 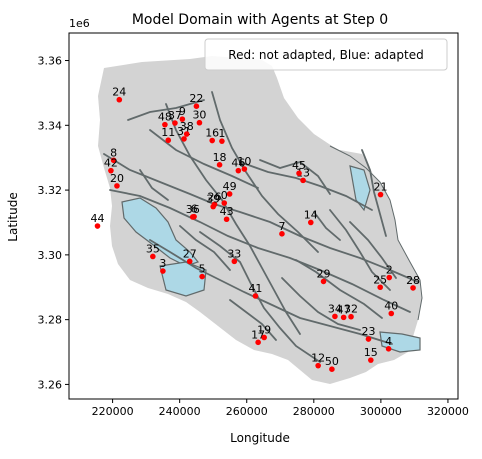 I want to click on agent-label: 41, so click(x=255, y=288).